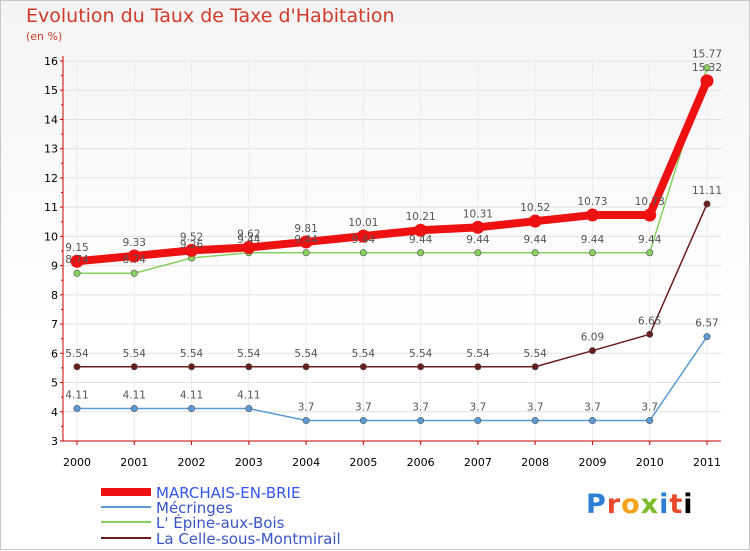 The image size is (750, 551). What do you see at coordinates (306, 462) in the screenshot?
I see `x-tick-label: 2004` at bounding box center [306, 462].